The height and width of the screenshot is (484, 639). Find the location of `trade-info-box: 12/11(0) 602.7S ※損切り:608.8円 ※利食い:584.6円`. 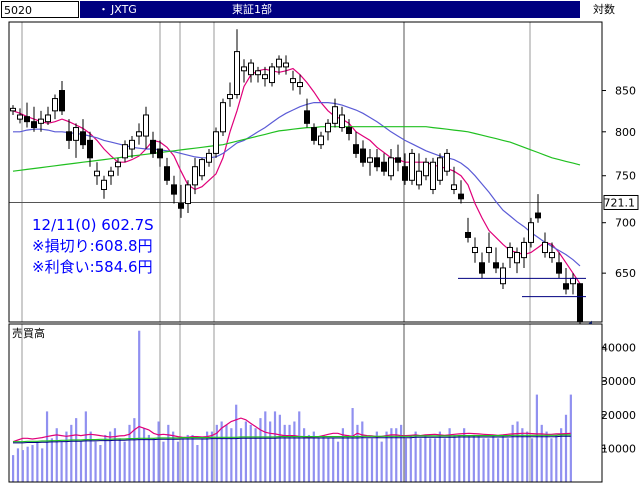

trade-info-box: 12/11(0) 602.7S ※損切り:608.8円 ※利食い:584.6円 is located at coordinates (93, 246).